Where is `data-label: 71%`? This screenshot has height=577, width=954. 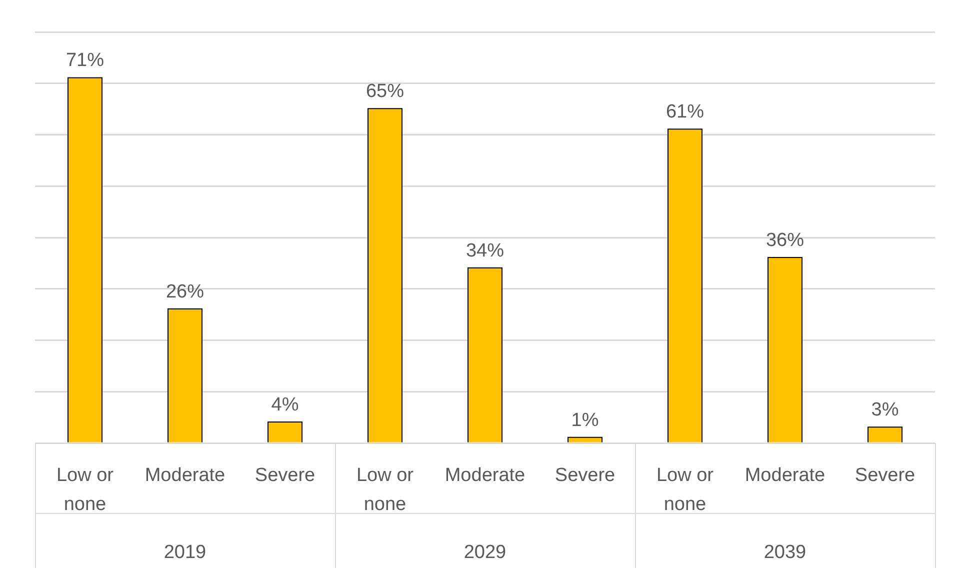
data-label: 71% is located at coordinates (85, 61).